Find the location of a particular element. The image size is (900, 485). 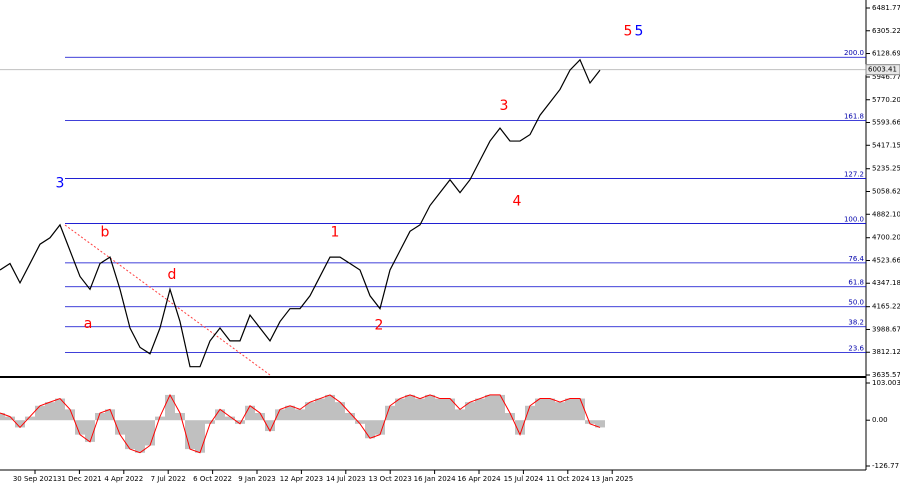

y-tick-label: 5593.66 is located at coordinates (886, 123).